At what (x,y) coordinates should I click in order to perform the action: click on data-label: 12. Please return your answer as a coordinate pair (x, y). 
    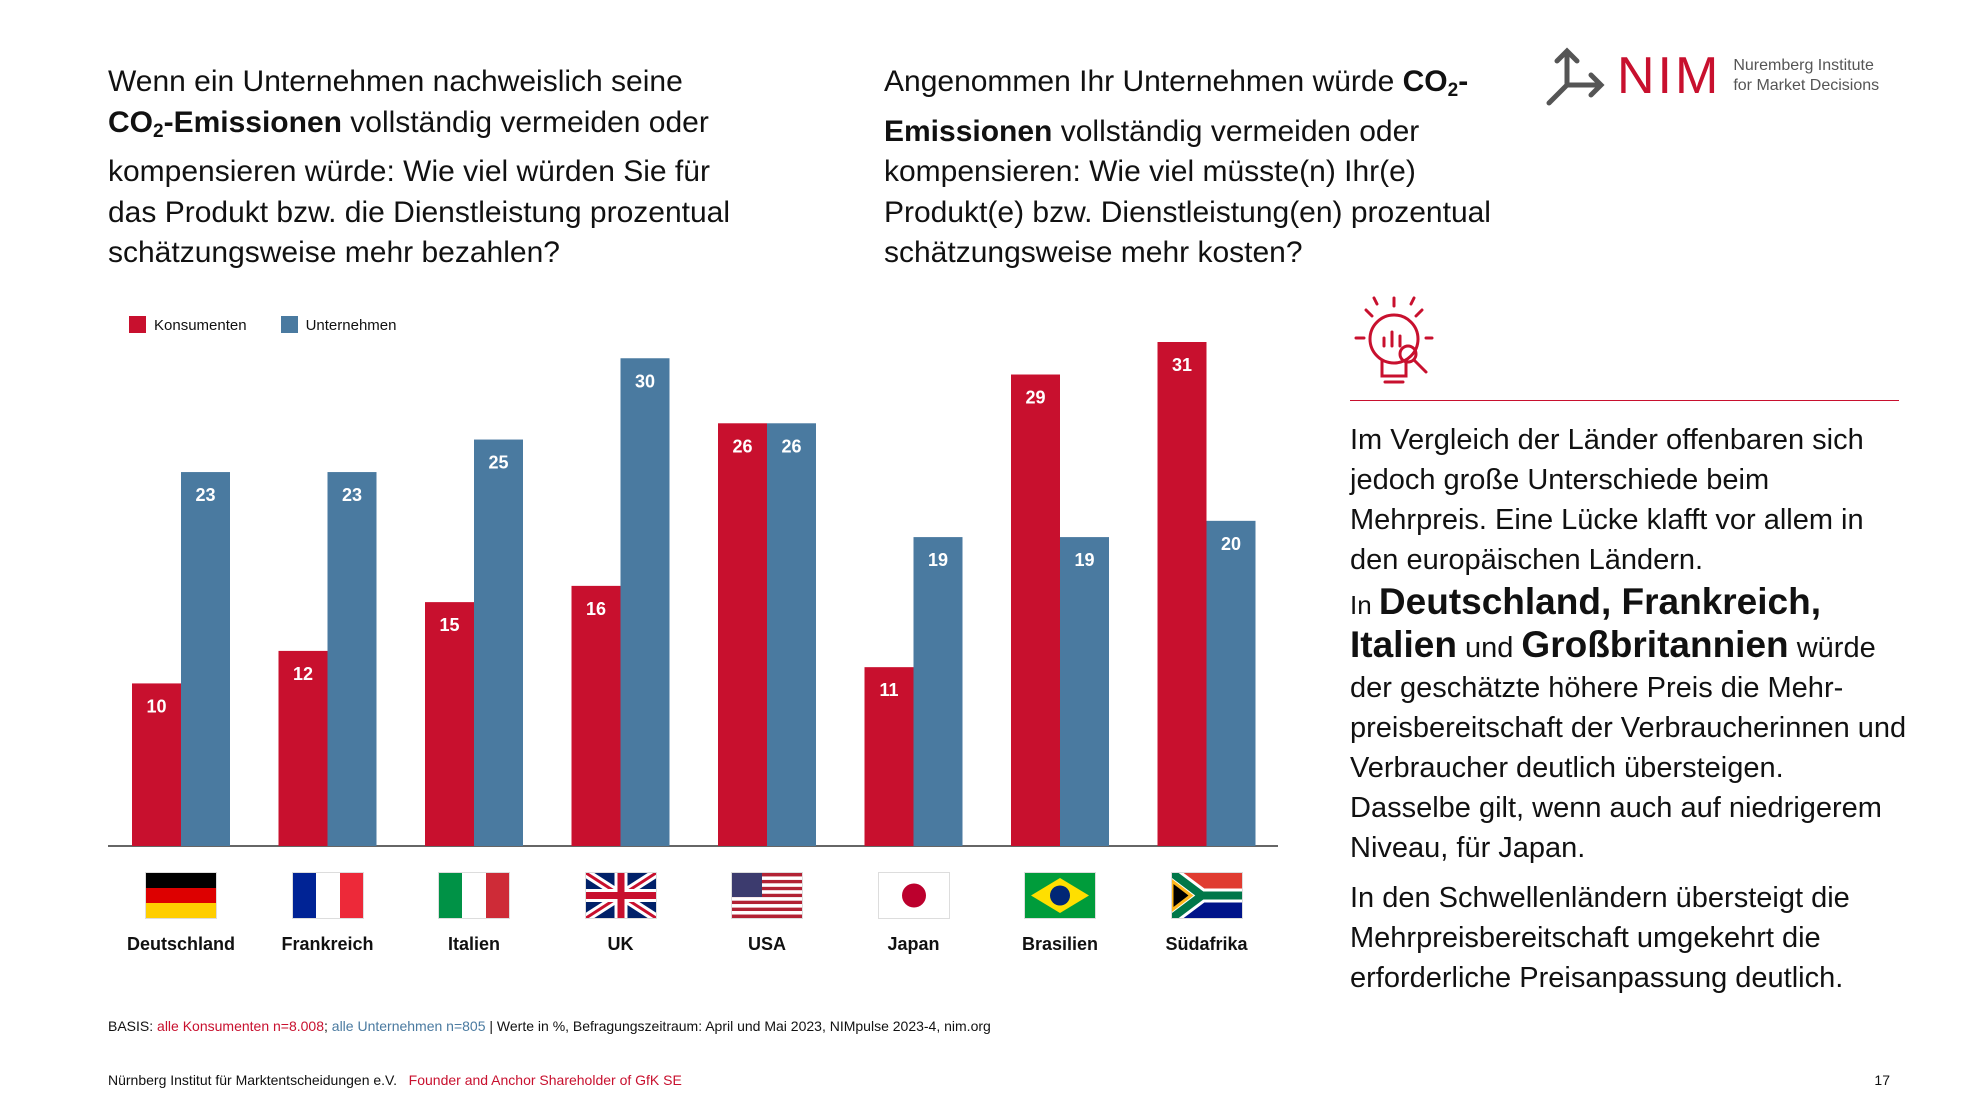
    Looking at the image, I should click on (303, 674).